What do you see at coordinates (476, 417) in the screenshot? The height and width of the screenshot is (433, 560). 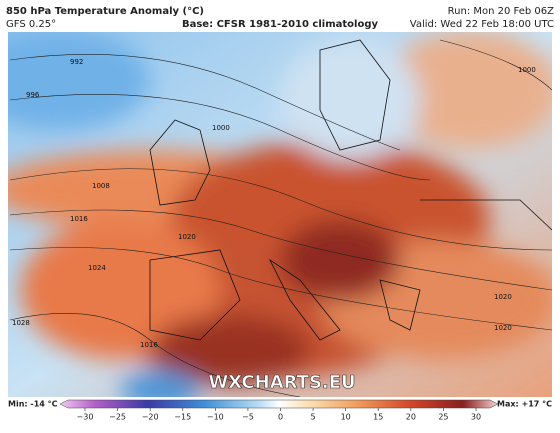 I see `colorbar-tick-label: 30` at bounding box center [476, 417].